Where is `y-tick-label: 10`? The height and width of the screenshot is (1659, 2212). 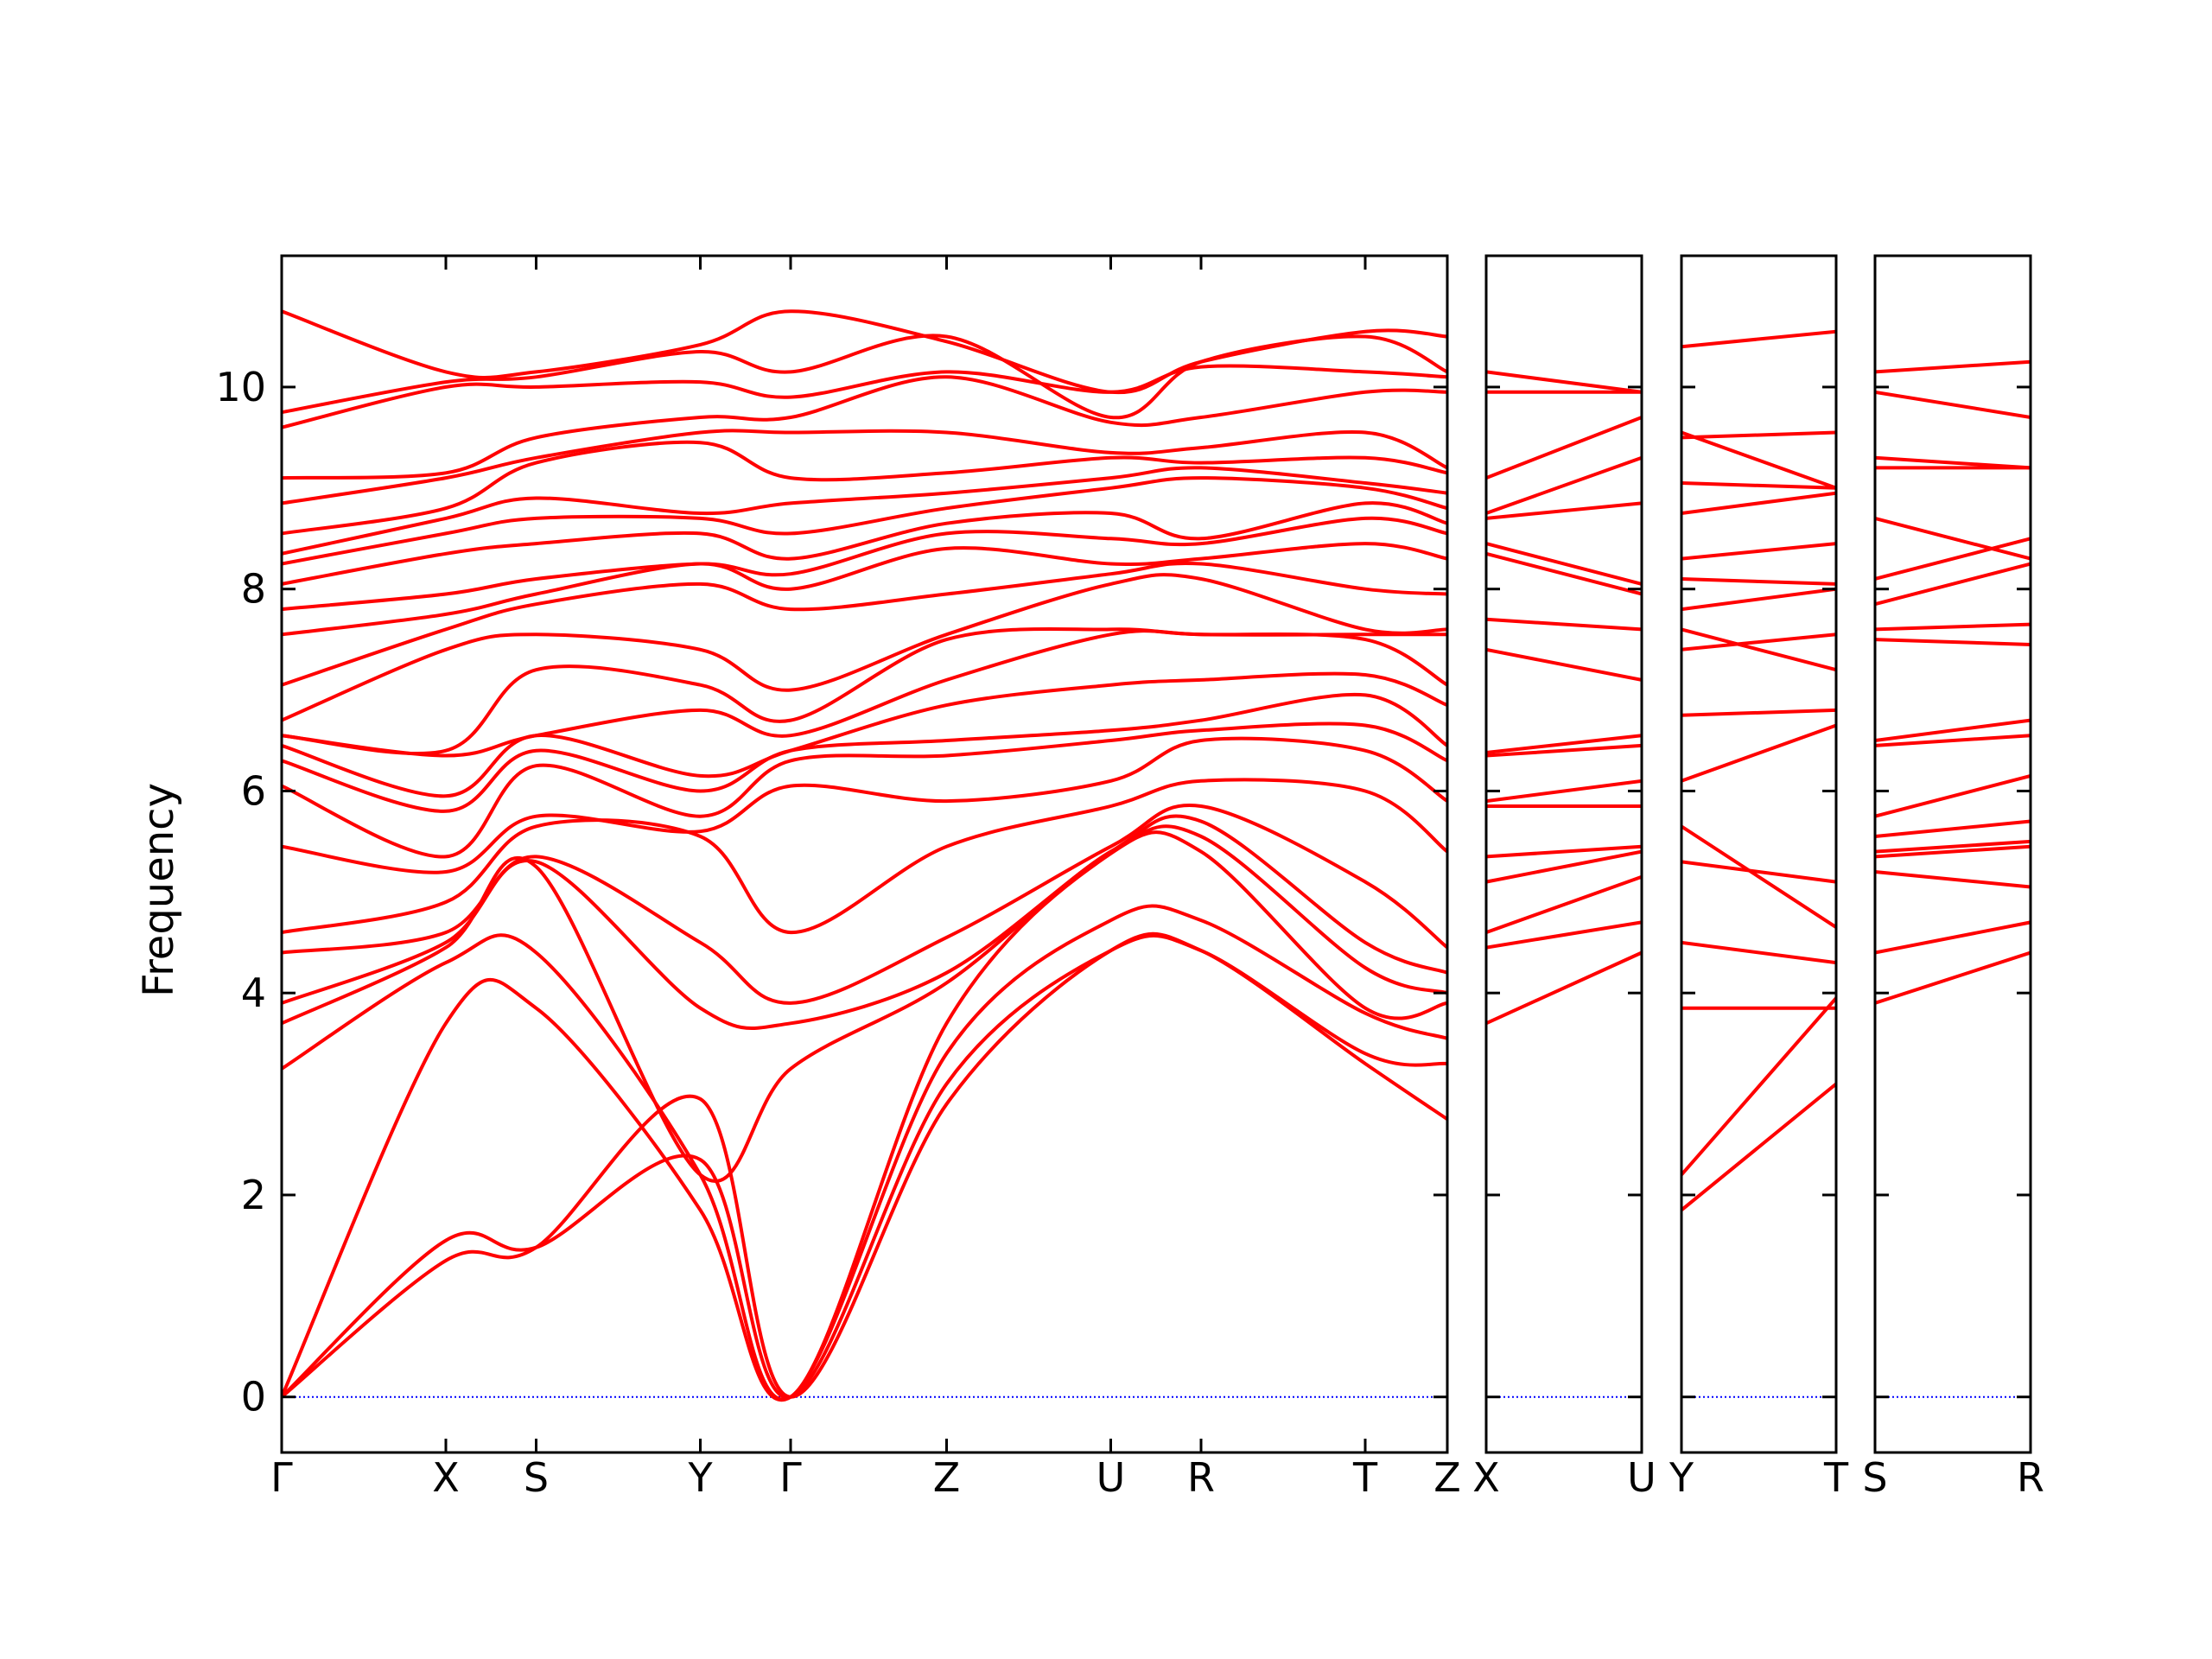 y-tick-label: 10 is located at coordinates (240, 387).